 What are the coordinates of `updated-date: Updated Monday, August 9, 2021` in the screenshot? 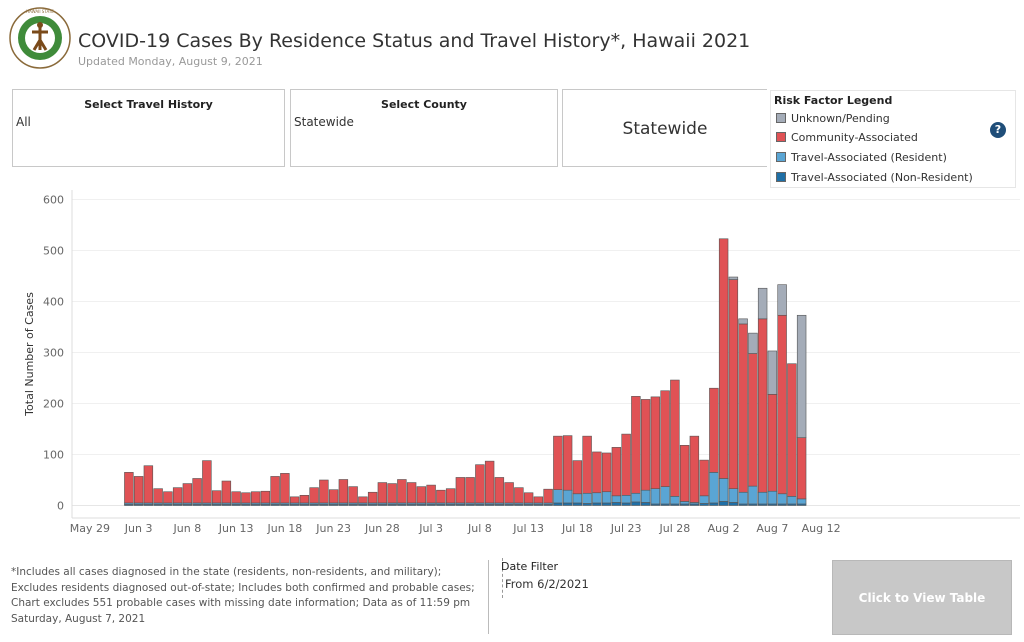 It's located at (170, 61).